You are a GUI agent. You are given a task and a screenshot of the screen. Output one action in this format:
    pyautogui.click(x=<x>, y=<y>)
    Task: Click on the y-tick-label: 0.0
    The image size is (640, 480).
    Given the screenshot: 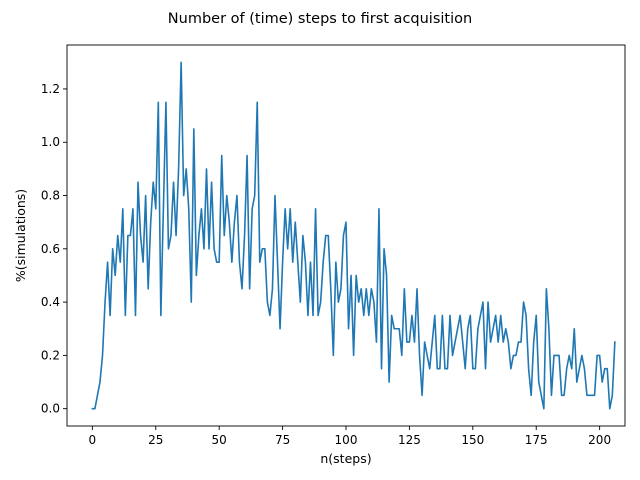 What is the action you would take?
    pyautogui.click(x=50, y=409)
    